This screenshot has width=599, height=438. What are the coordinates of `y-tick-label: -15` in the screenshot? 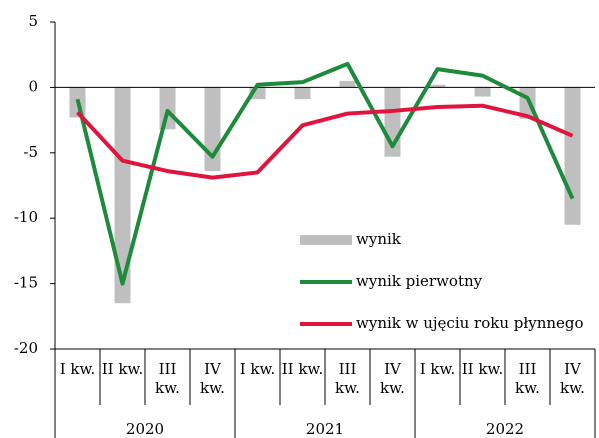 It's located at (26, 283).